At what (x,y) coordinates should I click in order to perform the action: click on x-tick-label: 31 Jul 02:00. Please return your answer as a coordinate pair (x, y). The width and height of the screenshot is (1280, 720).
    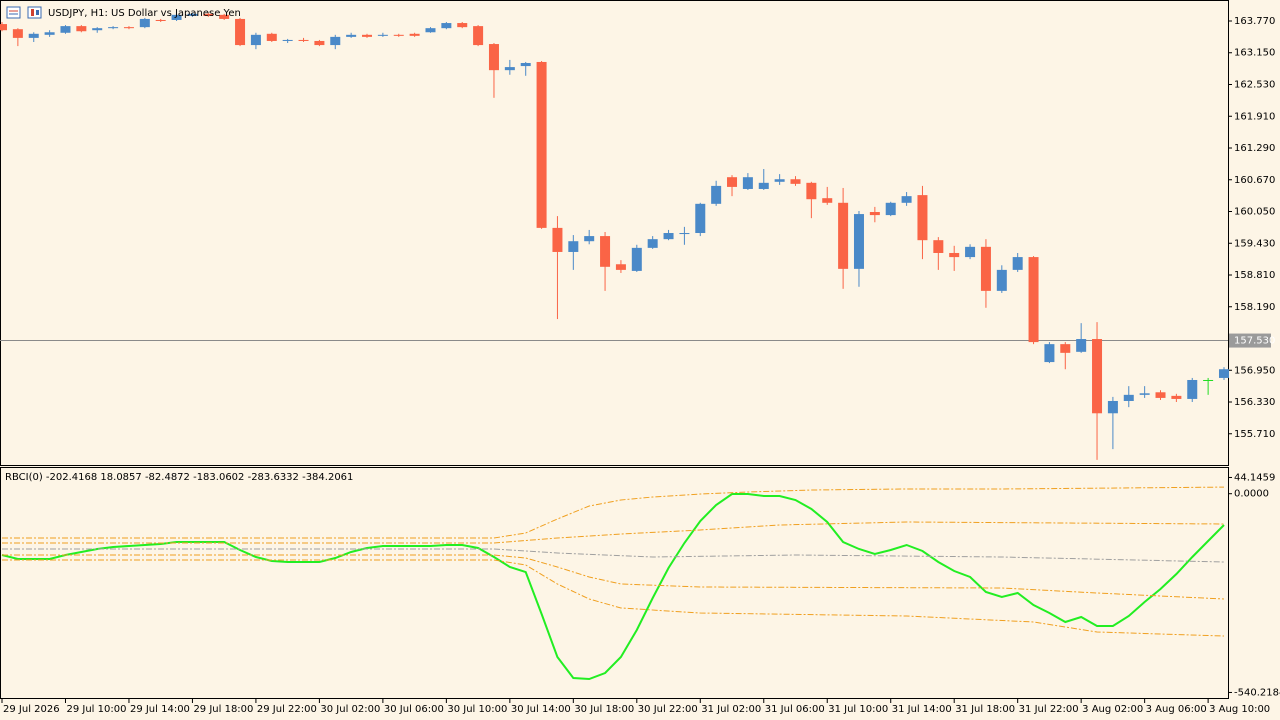
    Looking at the image, I should click on (731, 709).